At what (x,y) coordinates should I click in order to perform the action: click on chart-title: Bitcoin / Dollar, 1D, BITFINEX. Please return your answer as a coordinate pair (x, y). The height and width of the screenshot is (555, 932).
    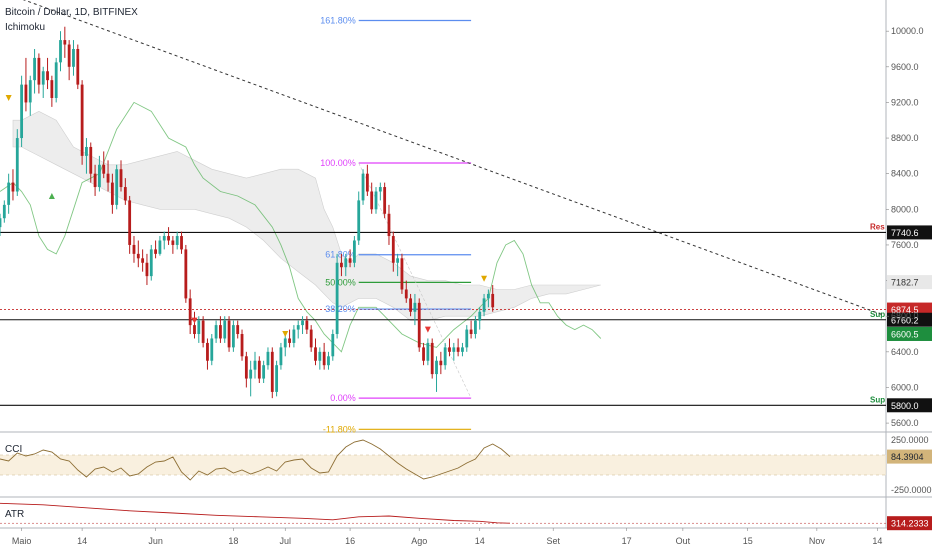
    Looking at the image, I should click on (71, 12).